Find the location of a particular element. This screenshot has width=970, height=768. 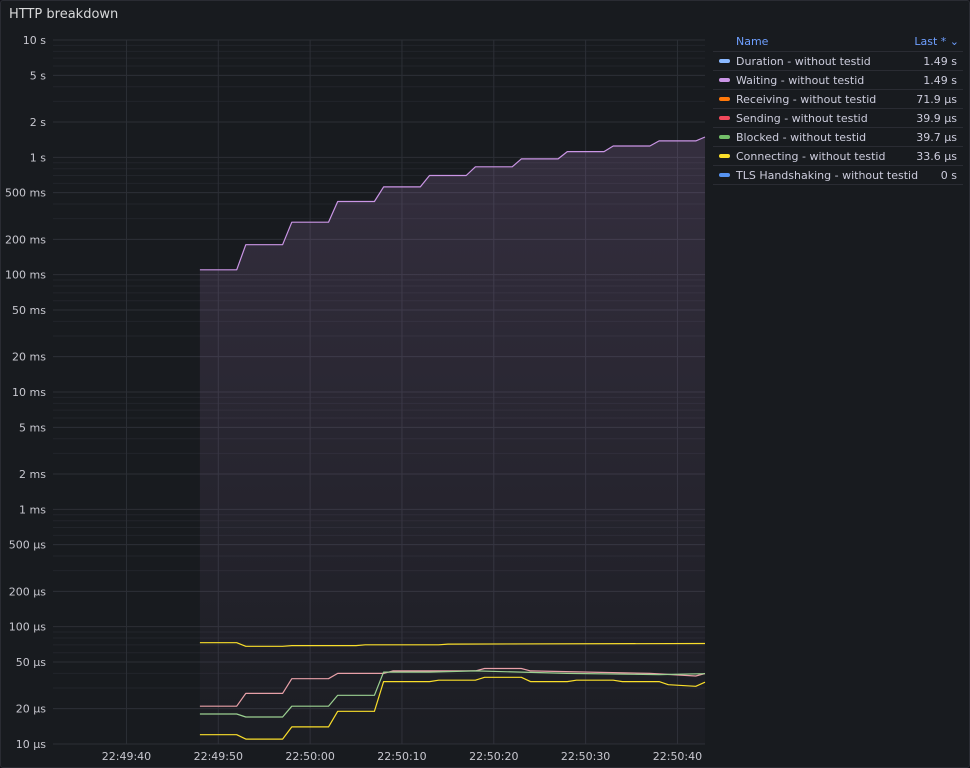

legend-item-name: Duration - without testid is located at coordinates (803, 61).